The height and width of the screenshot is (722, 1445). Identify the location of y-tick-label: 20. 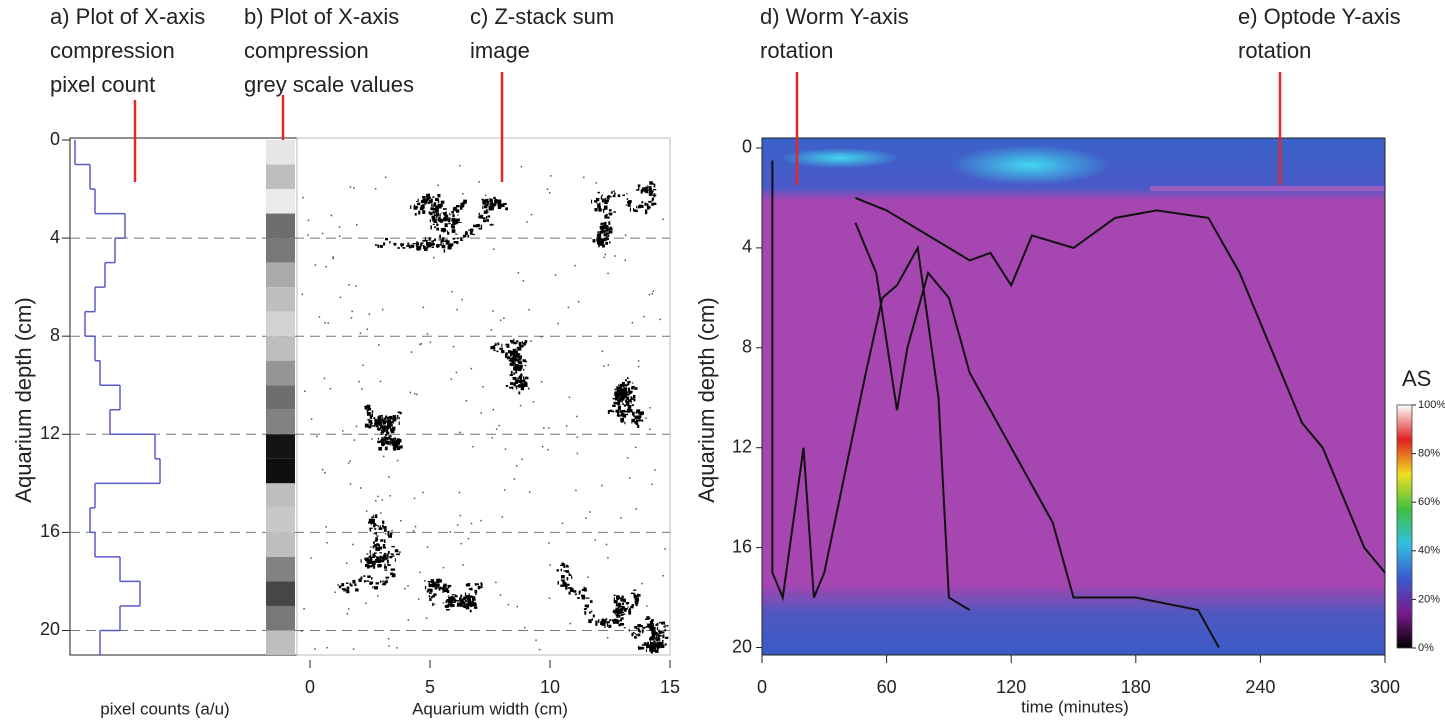
(742, 646).